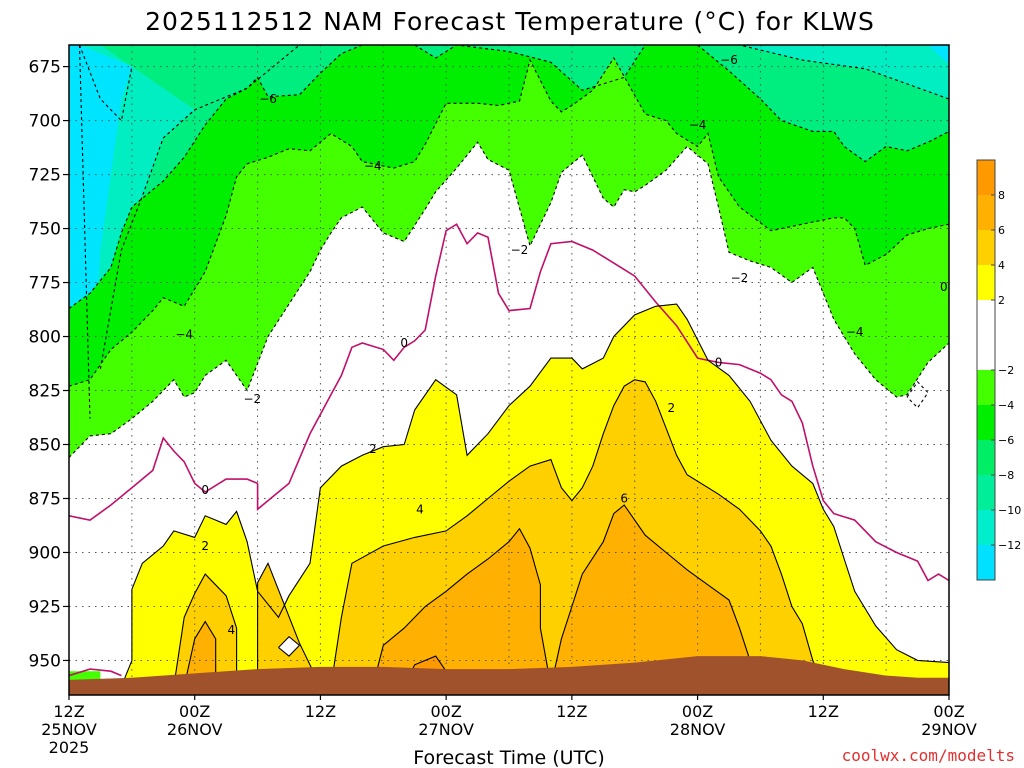 Image resolution: width=1024 pixels, height=768 pixels. I want to click on contour-label-3: −4, so click(373, 166).